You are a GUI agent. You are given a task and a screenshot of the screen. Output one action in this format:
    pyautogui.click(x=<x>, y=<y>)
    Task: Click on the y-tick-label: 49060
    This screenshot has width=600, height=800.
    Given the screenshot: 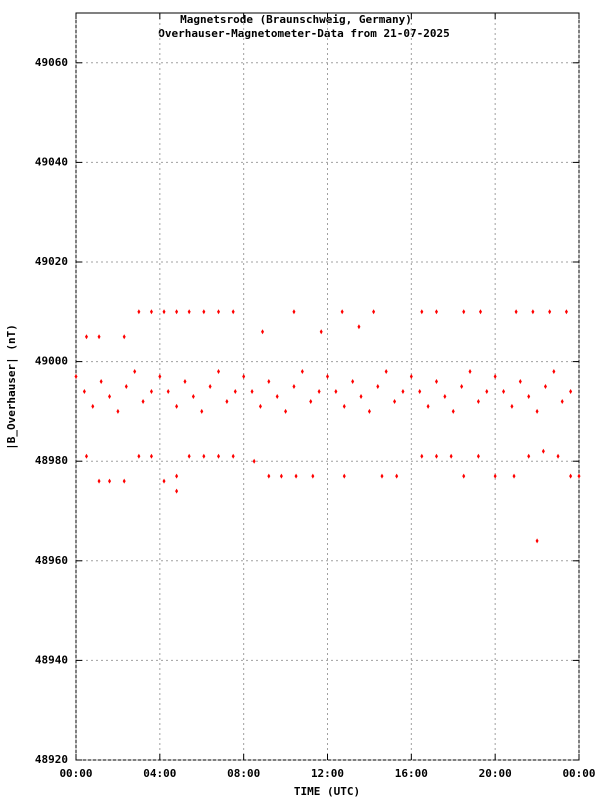 What is the action you would take?
    pyautogui.click(x=51, y=62)
    